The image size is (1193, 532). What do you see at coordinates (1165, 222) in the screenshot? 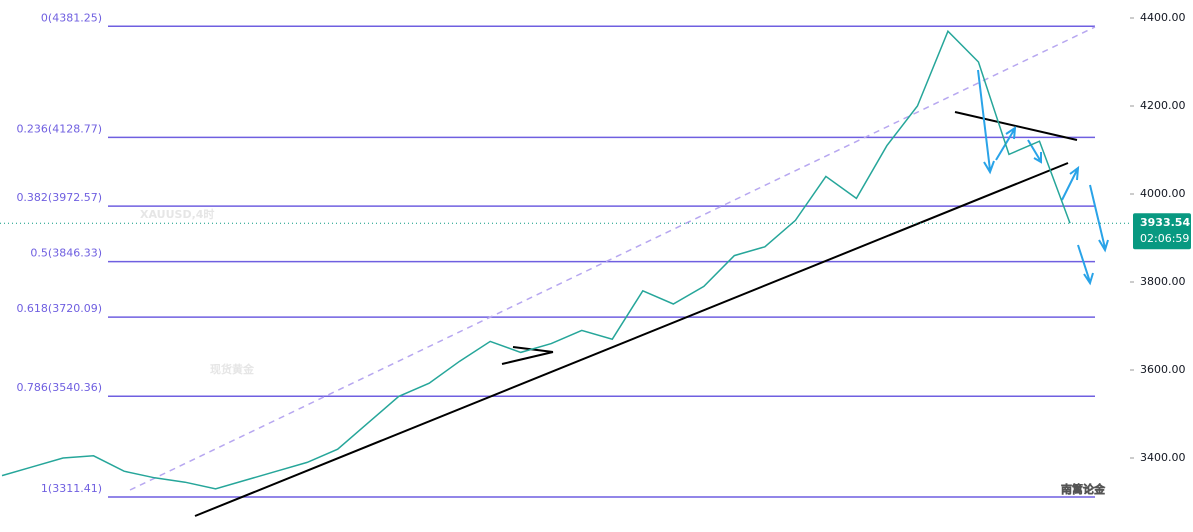
I see `price-tag-value: 3933.54` at bounding box center [1165, 222].